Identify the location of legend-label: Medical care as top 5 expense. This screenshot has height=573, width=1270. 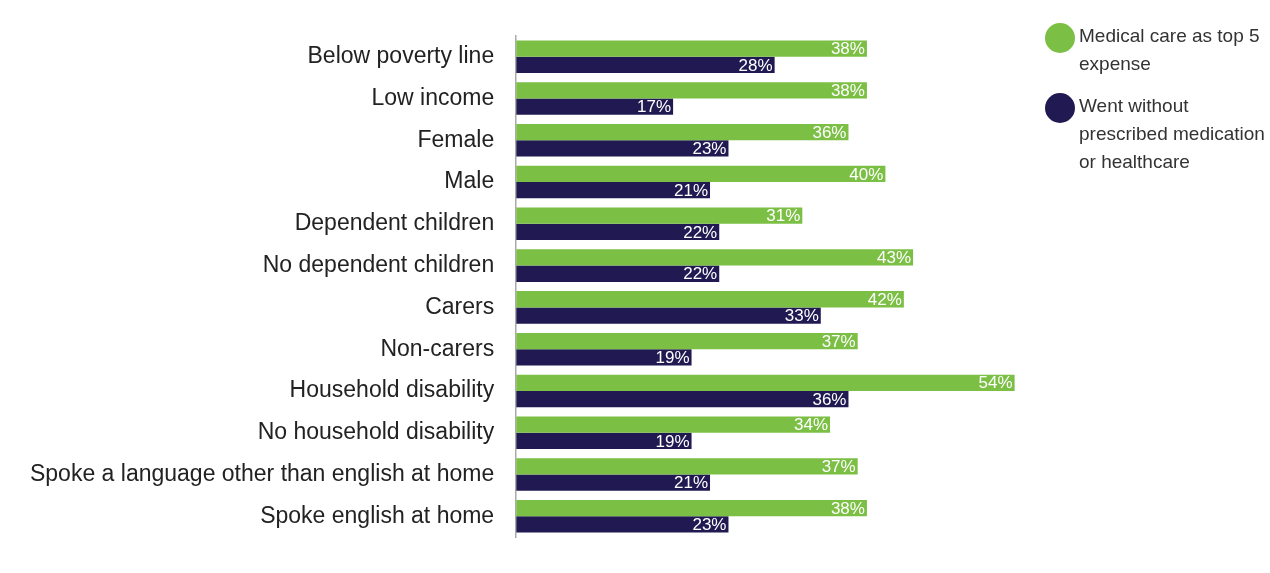
(1170, 50).